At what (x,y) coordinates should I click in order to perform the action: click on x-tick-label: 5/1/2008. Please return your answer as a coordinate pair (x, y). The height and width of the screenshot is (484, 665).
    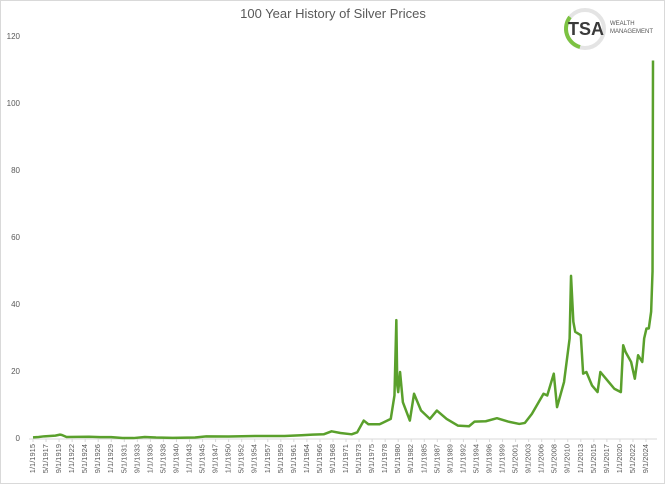
    Looking at the image, I should click on (554, 458).